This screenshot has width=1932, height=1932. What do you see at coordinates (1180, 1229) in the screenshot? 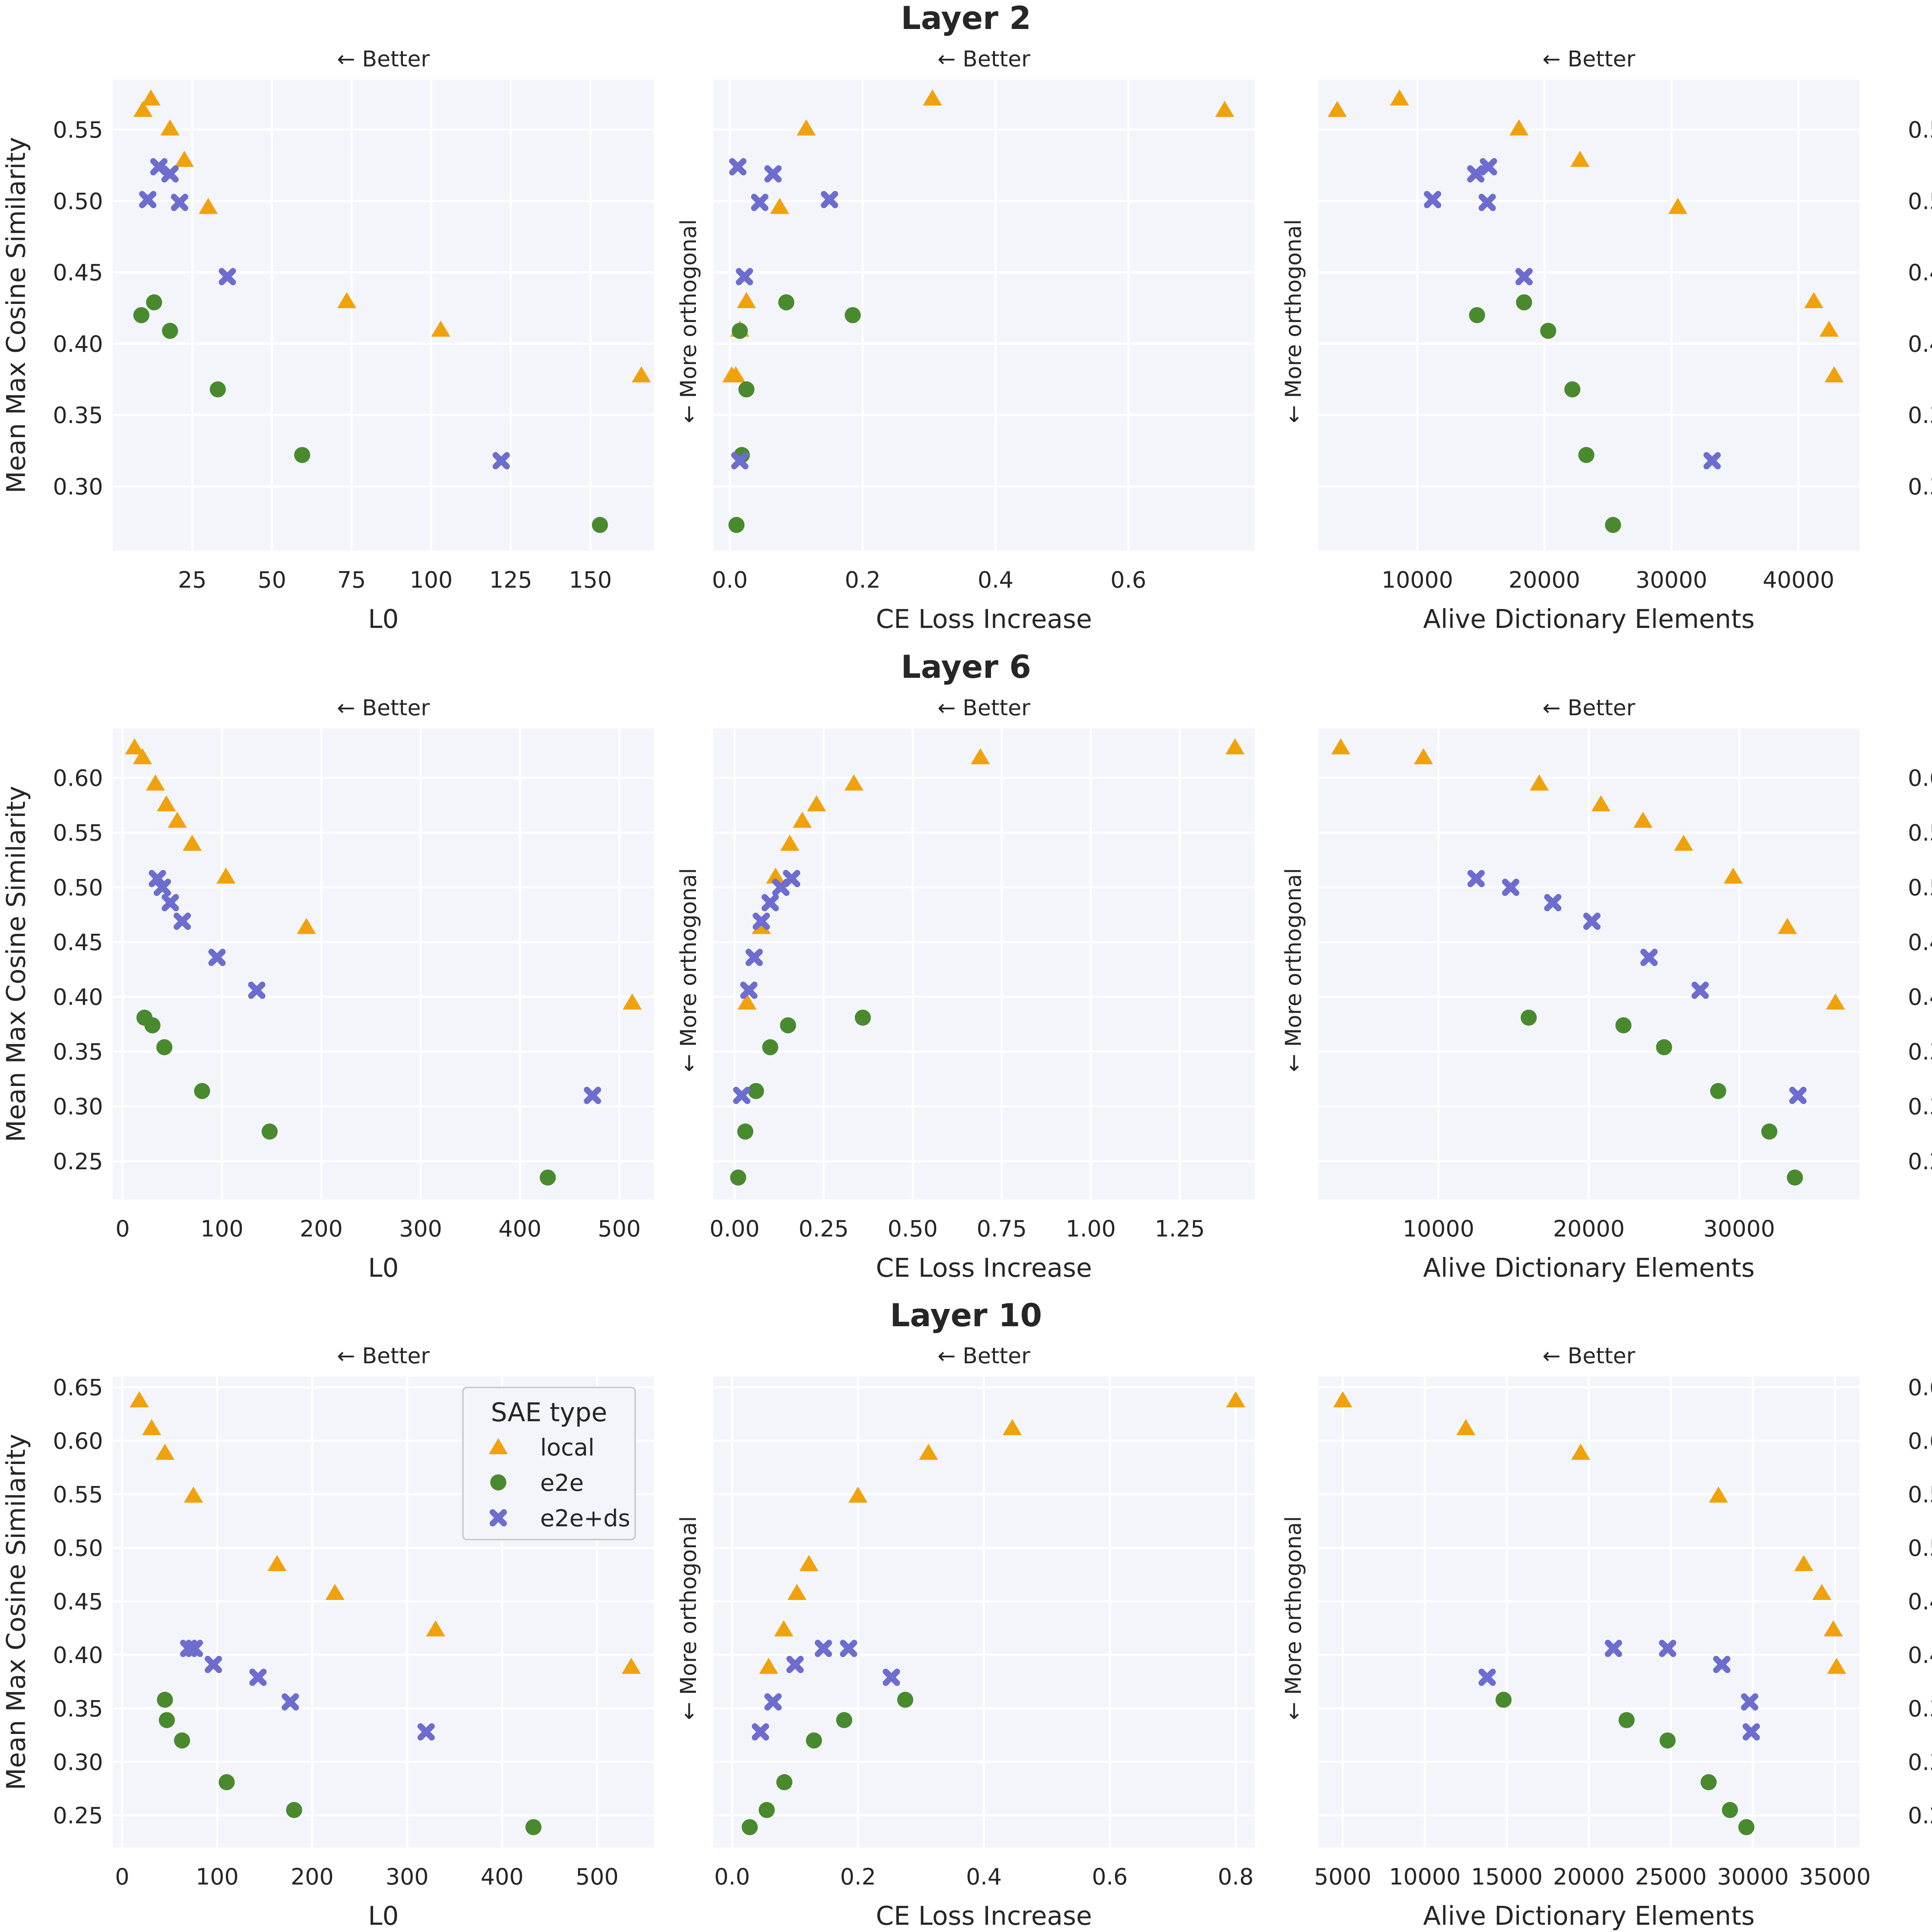
I see `x-tick-label: 1.25` at bounding box center [1180, 1229].